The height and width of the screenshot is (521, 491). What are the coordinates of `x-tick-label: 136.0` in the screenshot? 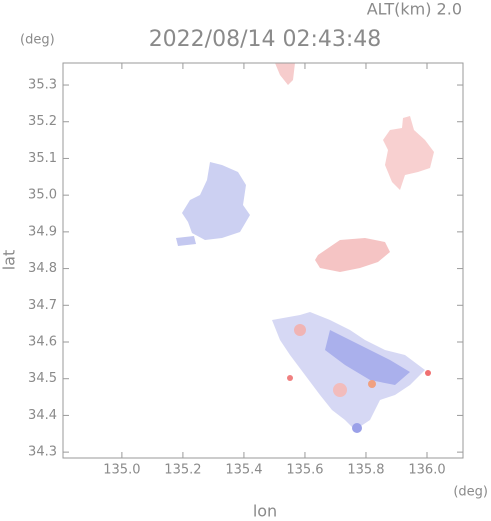 It's located at (426, 470).